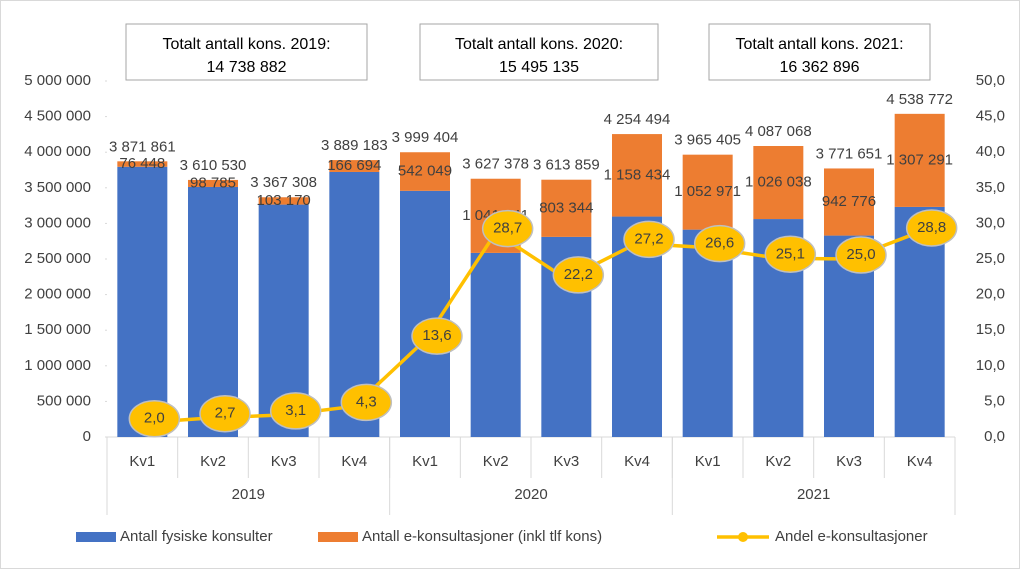 Image resolution: width=1020 pixels, height=569 pixels. Describe the element at coordinates (778, 131) in the screenshot. I see `total-label: 4 087 068` at that location.